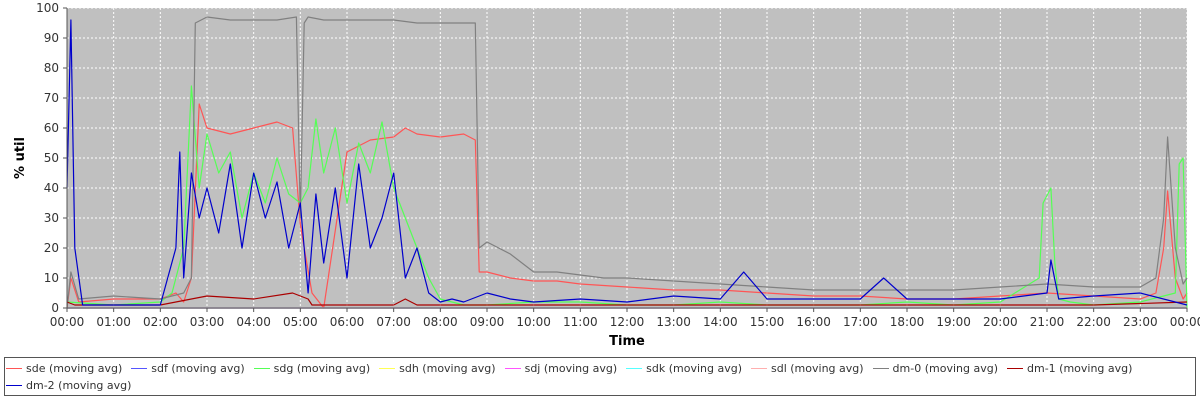 The height and width of the screenshot is (400, 1200). I want to click on legend-item: sdj (moving avg), so click(561, 368).